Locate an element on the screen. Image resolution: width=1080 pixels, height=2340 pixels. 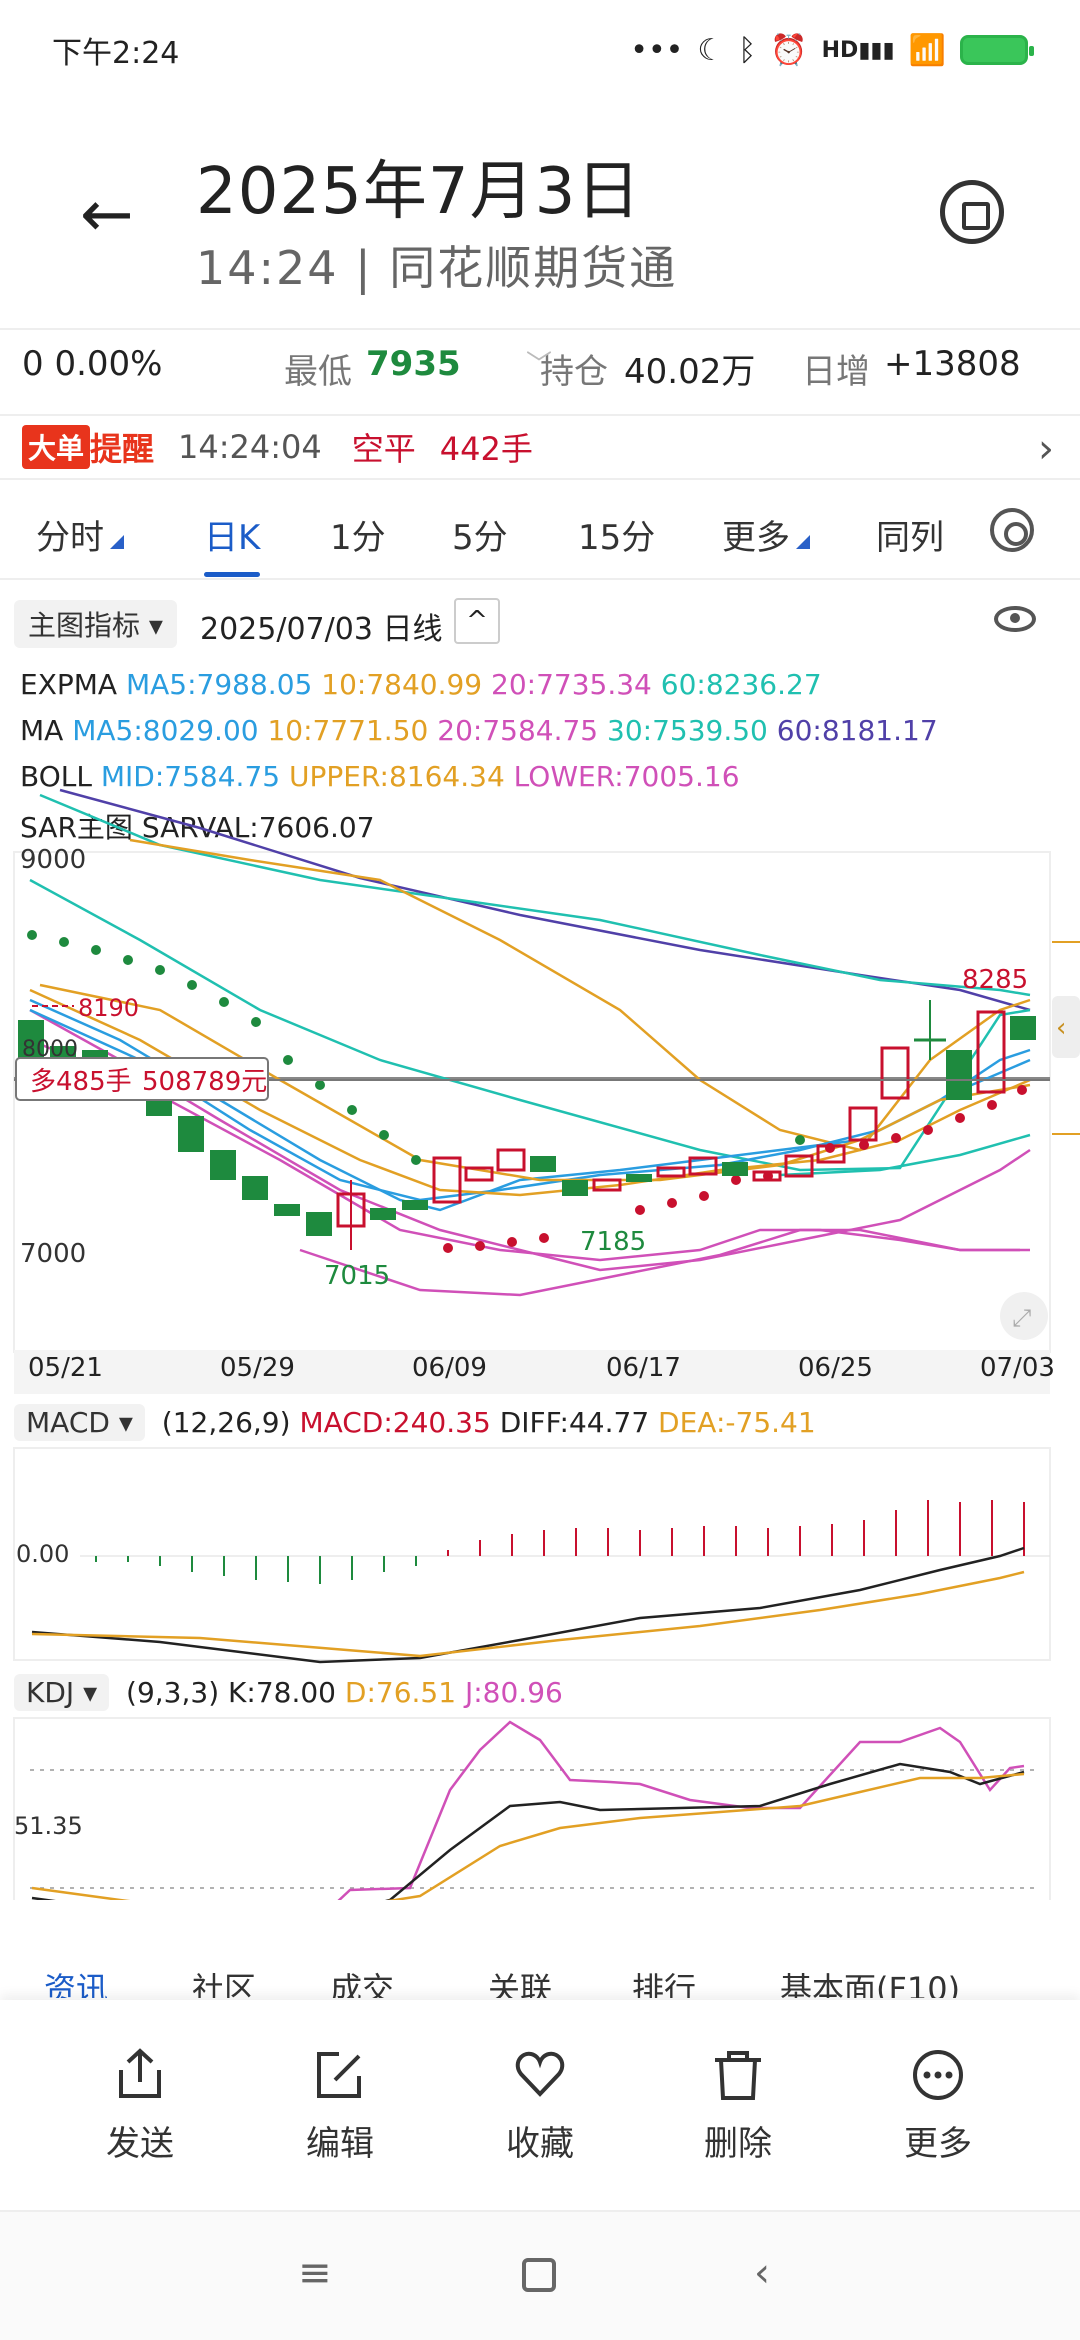
tab-1min: 1分 is located at coordinates (358, 538).